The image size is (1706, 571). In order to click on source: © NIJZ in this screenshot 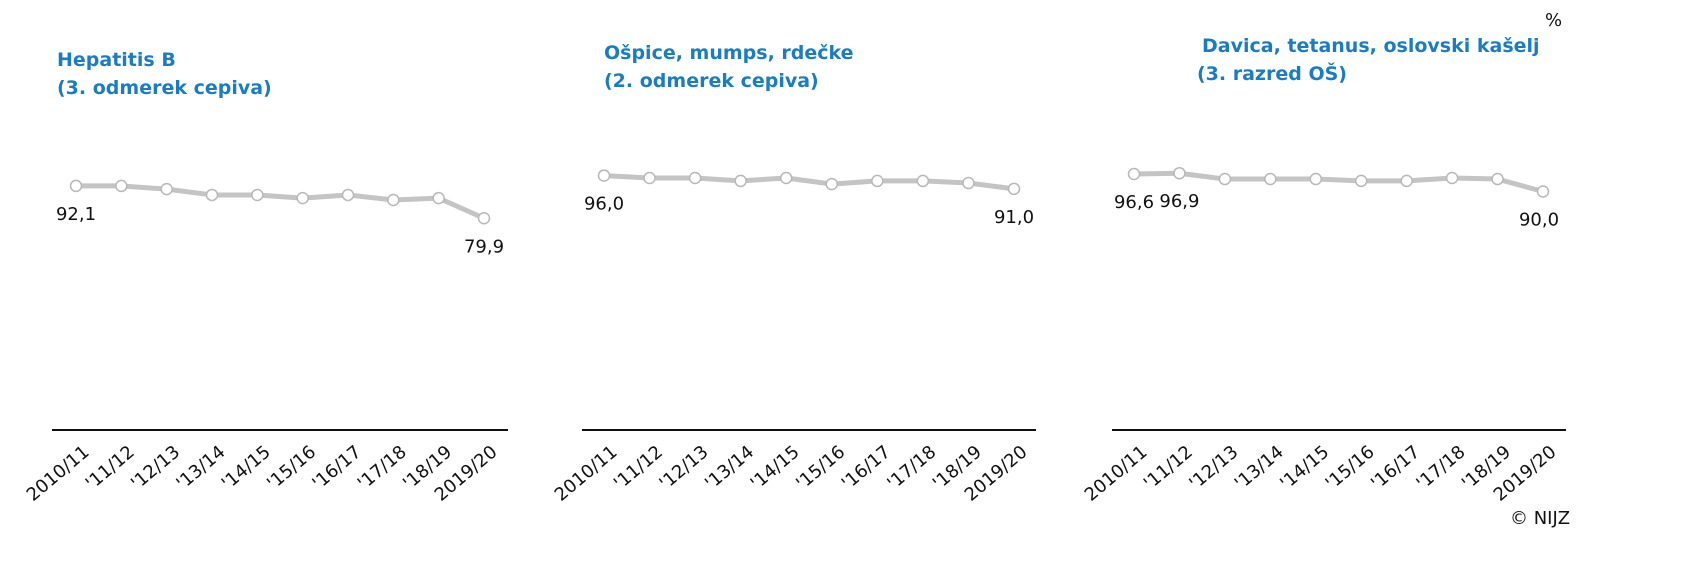, I will do `click(1540, 518)`.